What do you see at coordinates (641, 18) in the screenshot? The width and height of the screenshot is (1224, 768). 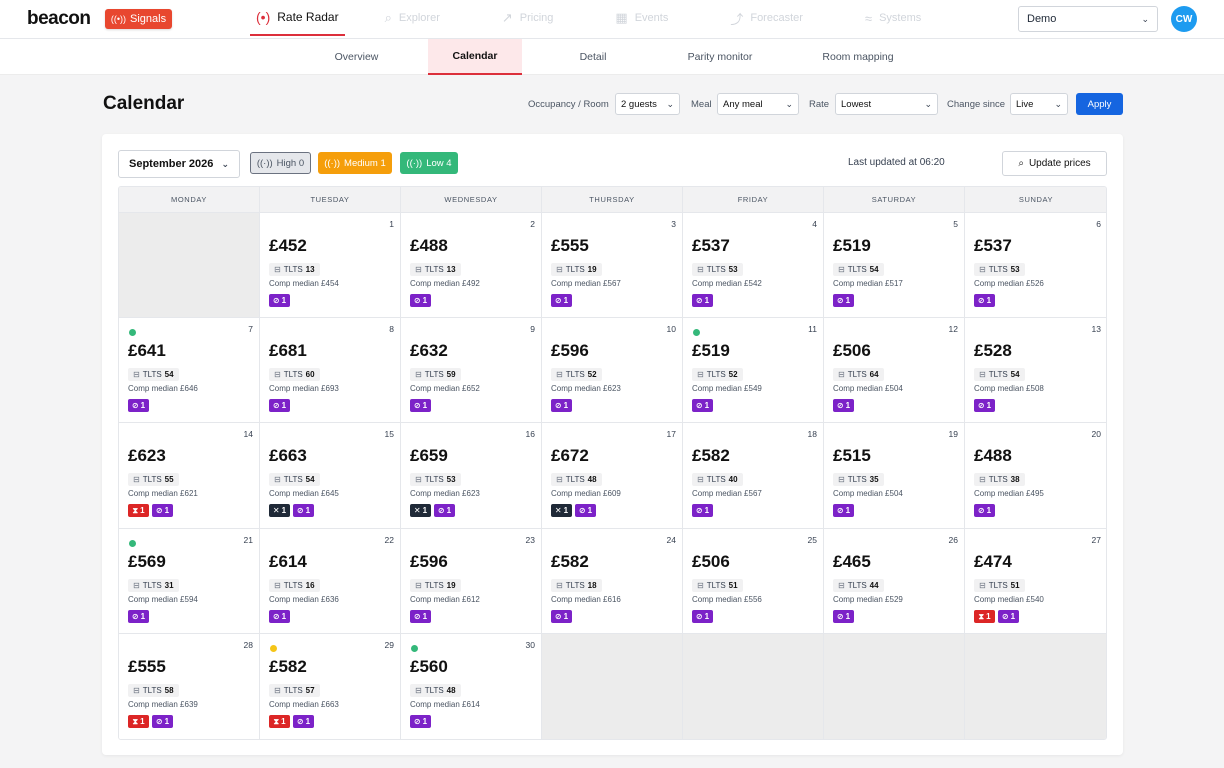 I see `nav-events: ▦ Events` at bounding box center [641, 18].